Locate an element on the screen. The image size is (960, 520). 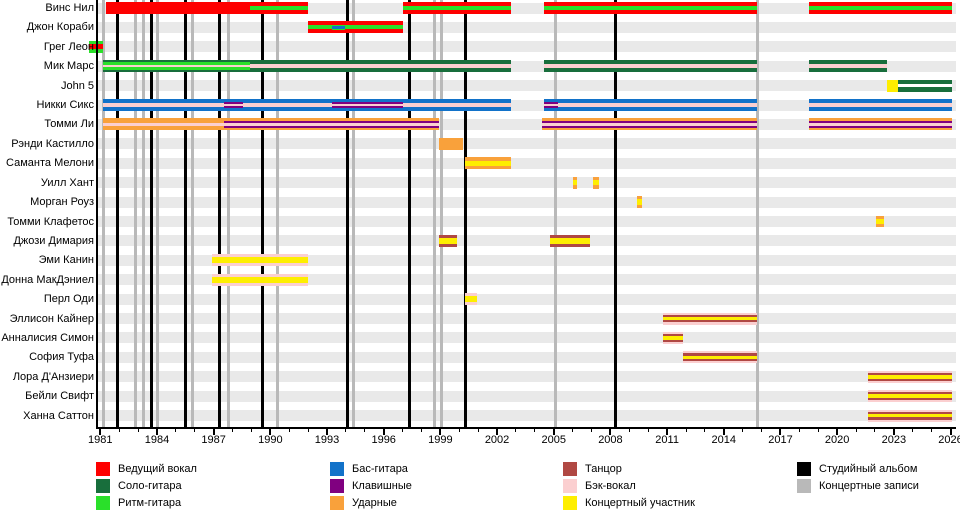
member-label: Лора Д'Анзиери is located at coordinates (53, 376).